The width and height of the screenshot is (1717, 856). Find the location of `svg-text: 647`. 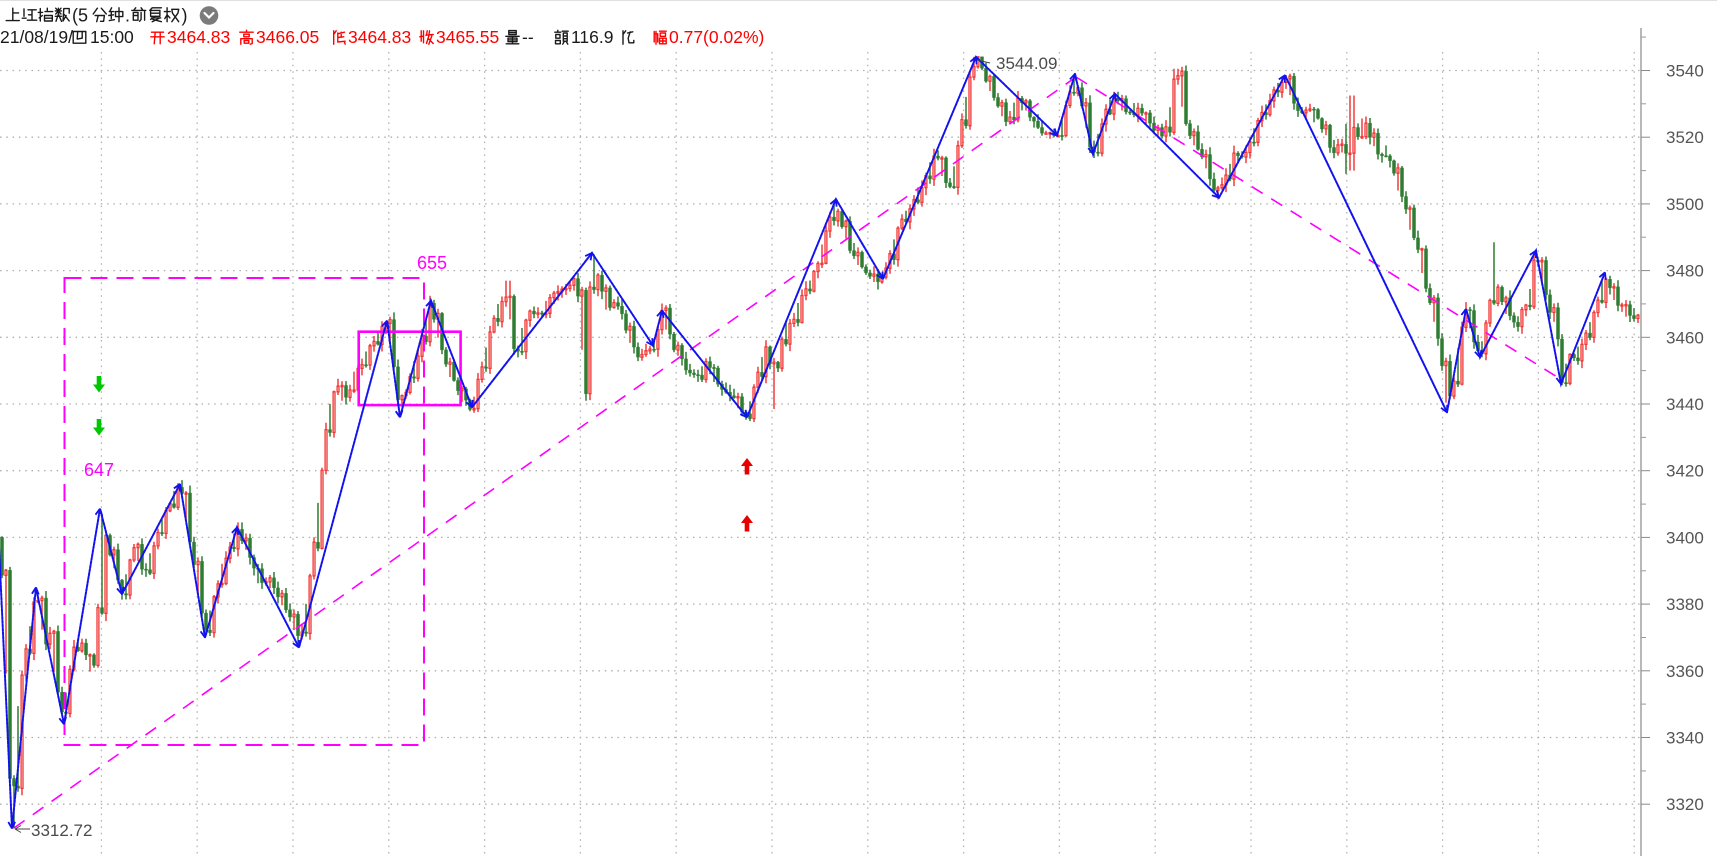

svg-text: 647 is located at coordinates (99, 470).